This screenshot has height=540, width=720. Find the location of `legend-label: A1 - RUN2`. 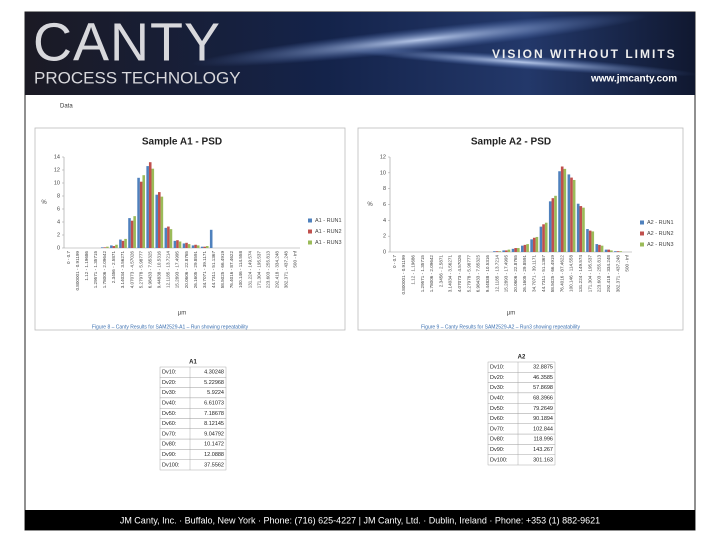

legend-label: A1 - RUN2 is located at coordinates (328, 232).